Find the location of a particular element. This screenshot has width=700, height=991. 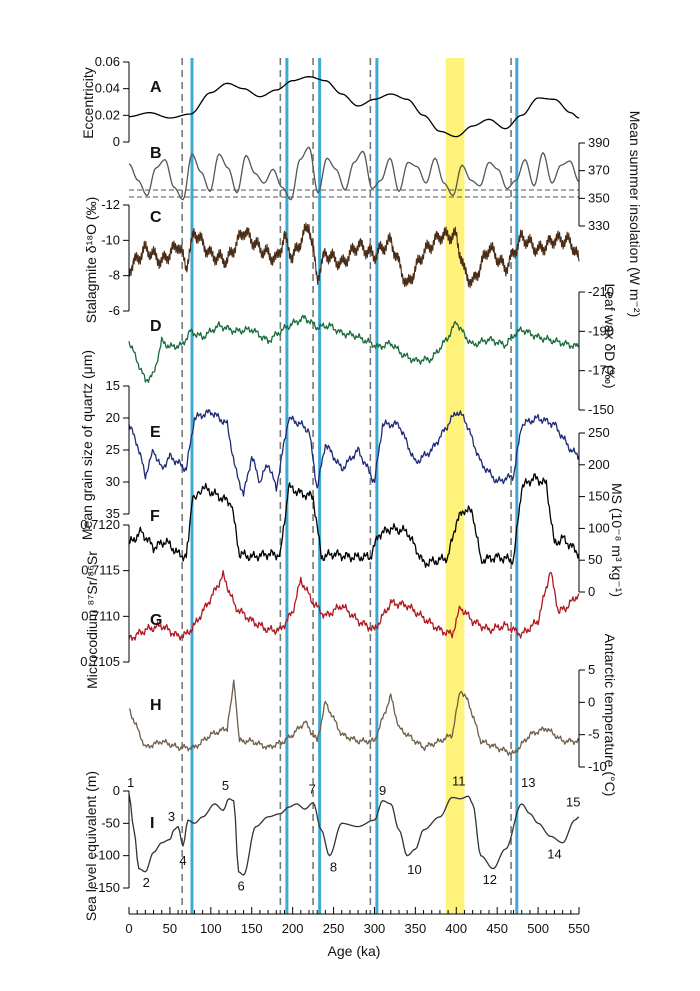

x-tick-label: 500 is located at coordinates (538, 928).